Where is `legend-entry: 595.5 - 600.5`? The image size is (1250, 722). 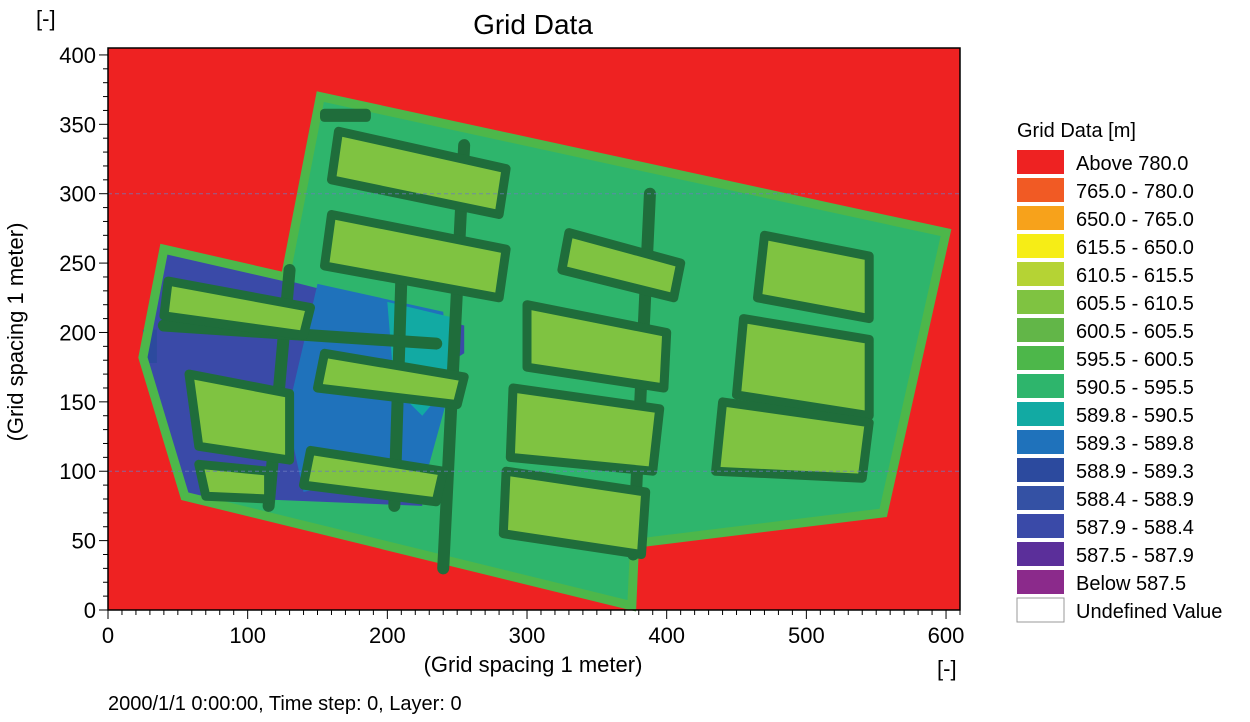 legend-entry: 595.5 - 600.5 is located at coordinates (1105, 358).